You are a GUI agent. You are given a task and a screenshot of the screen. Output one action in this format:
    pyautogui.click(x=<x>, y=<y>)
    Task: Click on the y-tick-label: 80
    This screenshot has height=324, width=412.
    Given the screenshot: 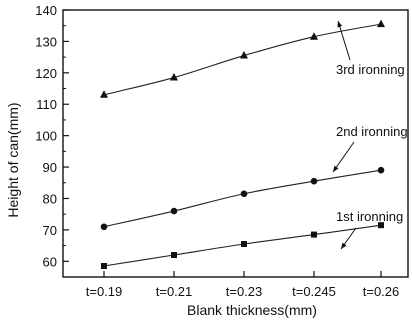 What is the action you would take?
    pyautogui.click(x=50, y=198)
    